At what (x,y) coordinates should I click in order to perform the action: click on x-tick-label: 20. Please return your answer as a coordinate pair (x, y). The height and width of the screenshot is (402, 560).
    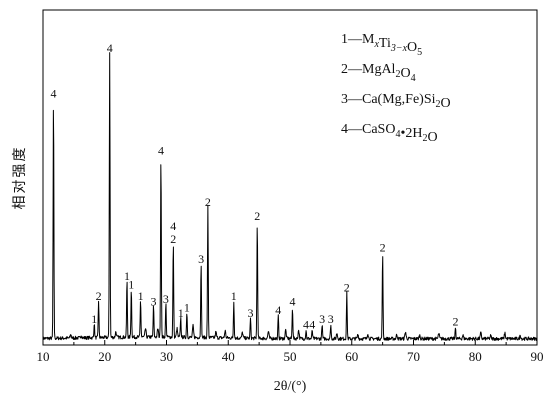
    Looking at the image, I should click on (104, 356).